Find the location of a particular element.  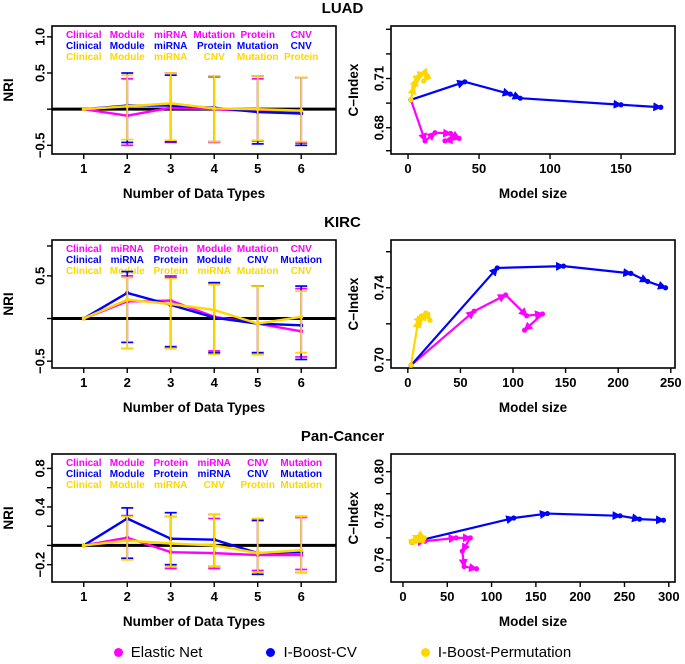

kirc_cindex-xlabel: Model size is located at coordinates (533, 407).